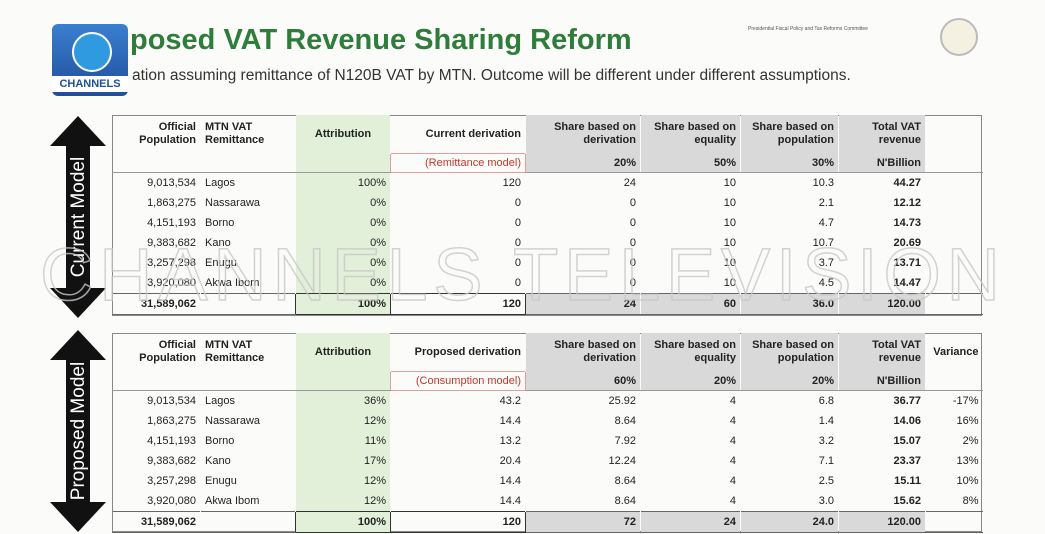  I want to click on head-cell: Official Population, so click(167, 134).